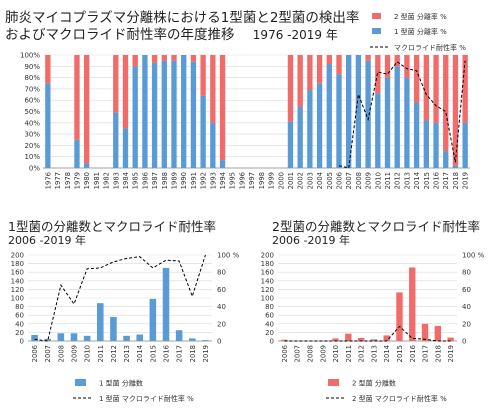 This screenshot has width=500, height=410. Describe the element at coordinates (456, 180) in the screenshot. I see `x-tick-label: 2018` at that location.